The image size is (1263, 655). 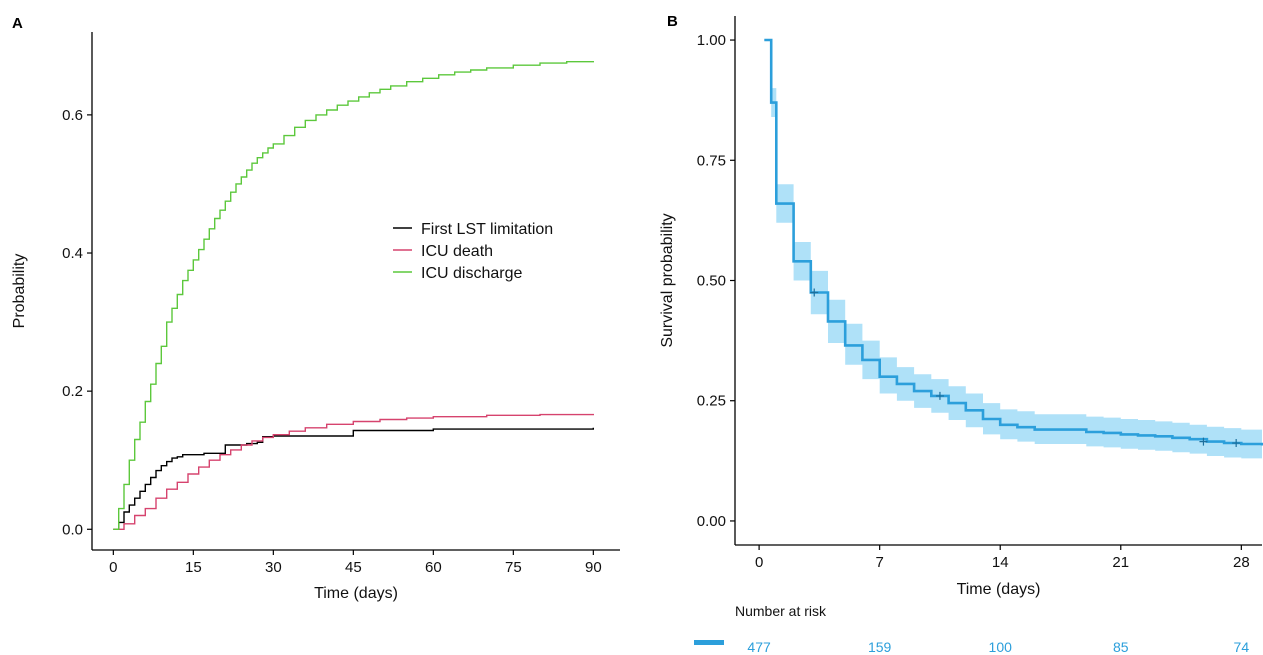 I want to click on panel-a-y-tick-label: 0.0, so click(x=72, y=529).